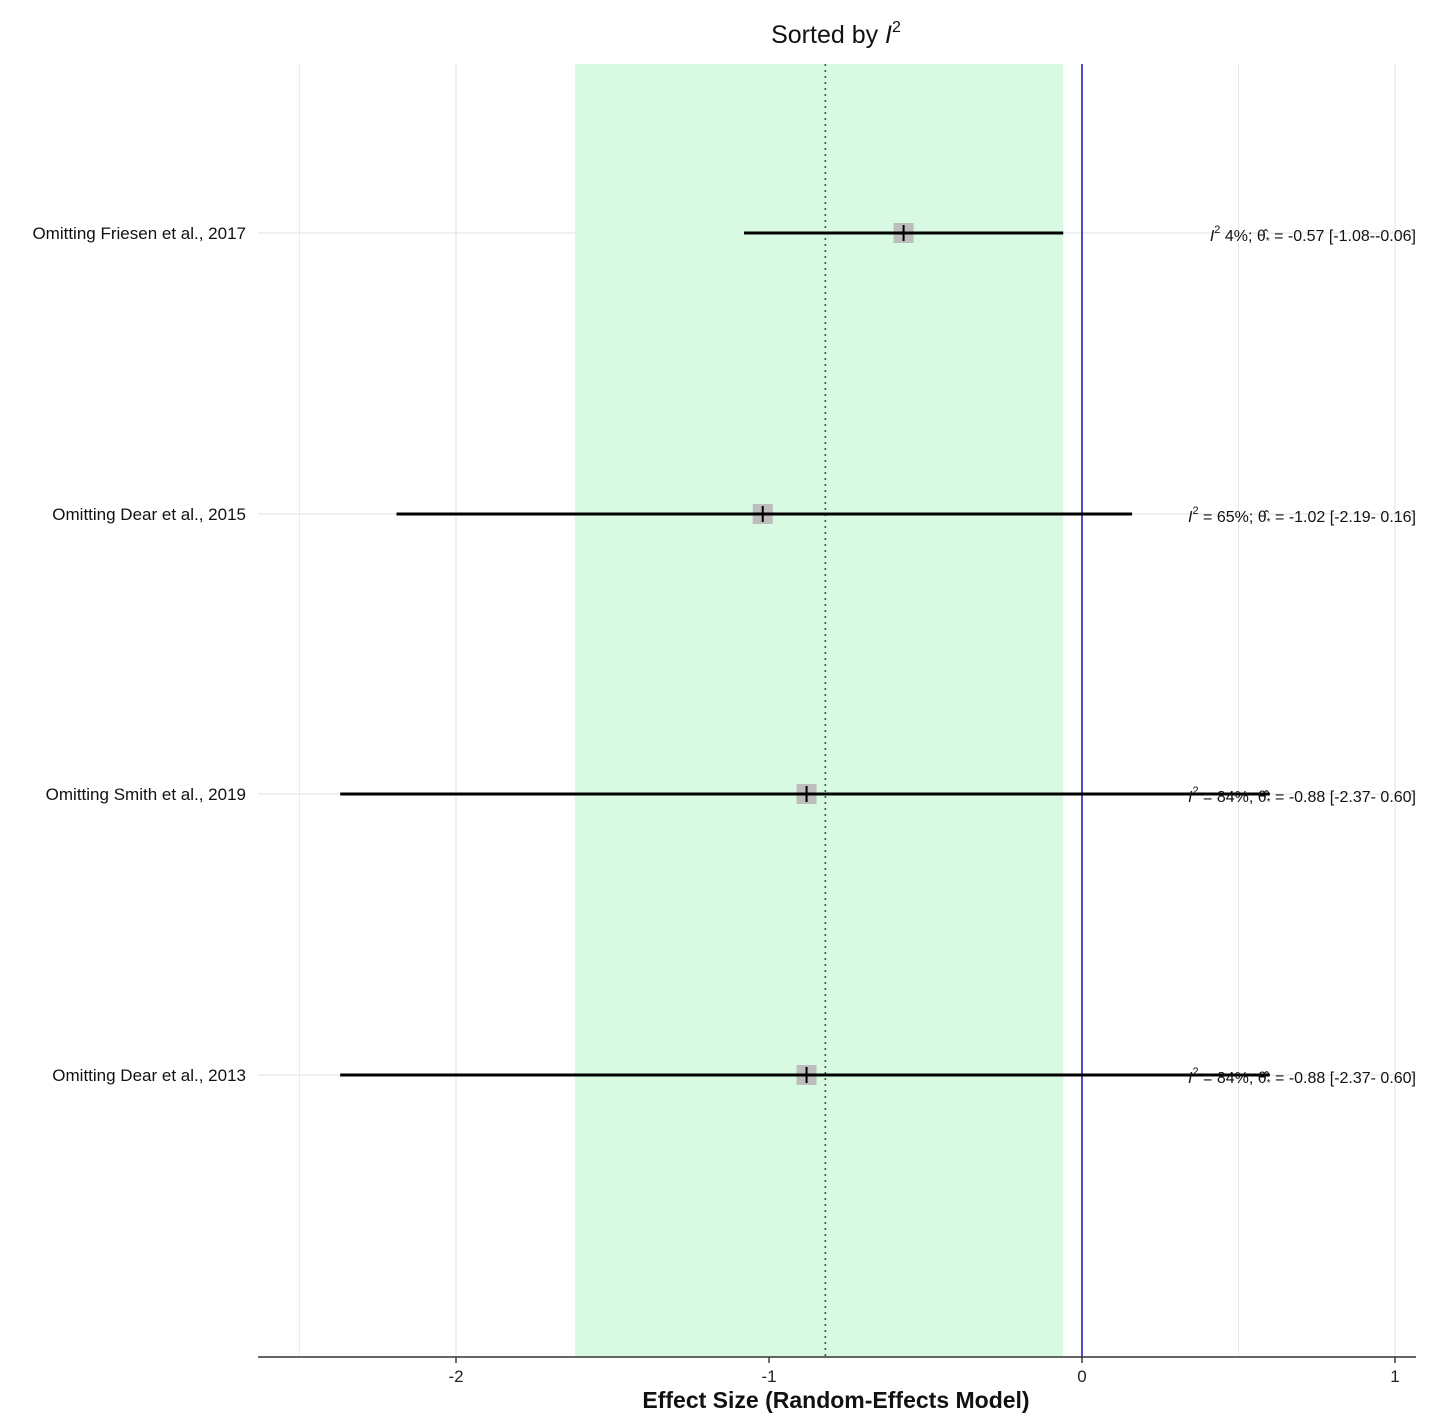 This screenshot has width=1448, height=1428. I want to click on study-label: Omitting Friesen et al., 2017, so click(139, 233).